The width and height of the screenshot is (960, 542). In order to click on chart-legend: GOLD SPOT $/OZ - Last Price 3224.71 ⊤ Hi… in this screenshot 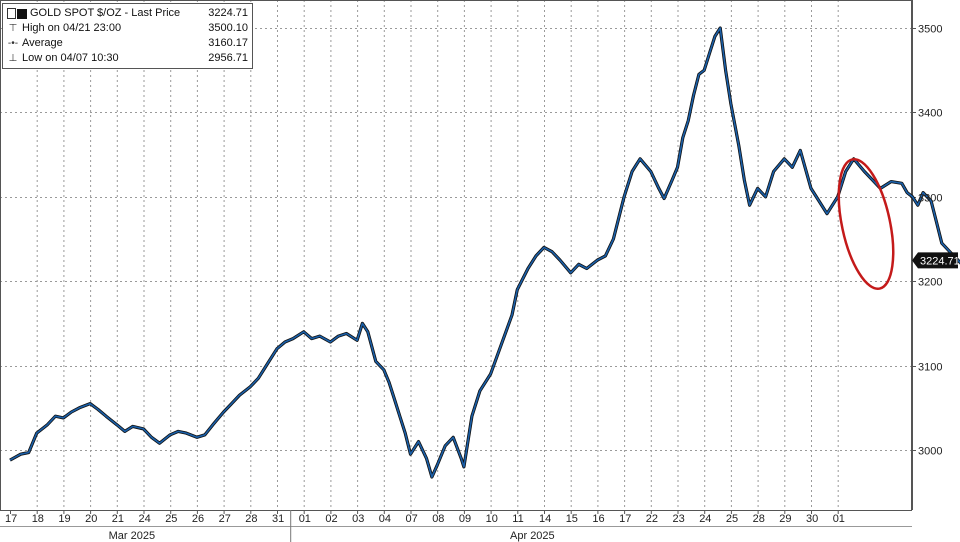, I will do `click(127, 36)`.